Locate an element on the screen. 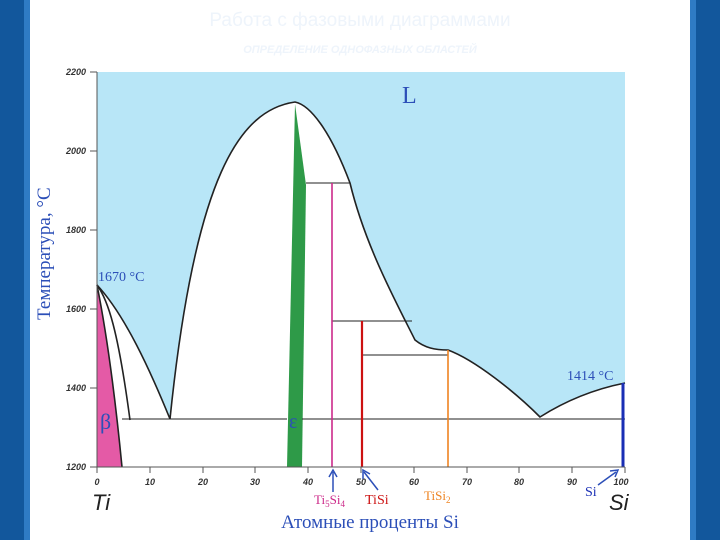 This screenshot has height=540, width=720. x-tick: 100 is located at coordinates (621, 477).